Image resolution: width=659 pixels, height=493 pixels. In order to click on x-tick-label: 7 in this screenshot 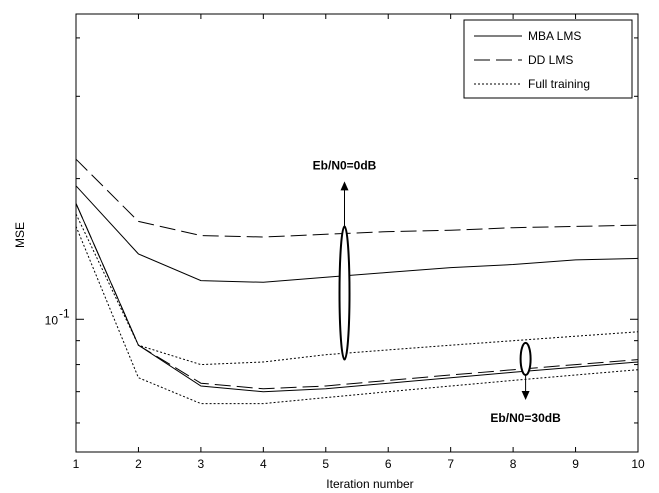, I will do `click(450, 464)`.